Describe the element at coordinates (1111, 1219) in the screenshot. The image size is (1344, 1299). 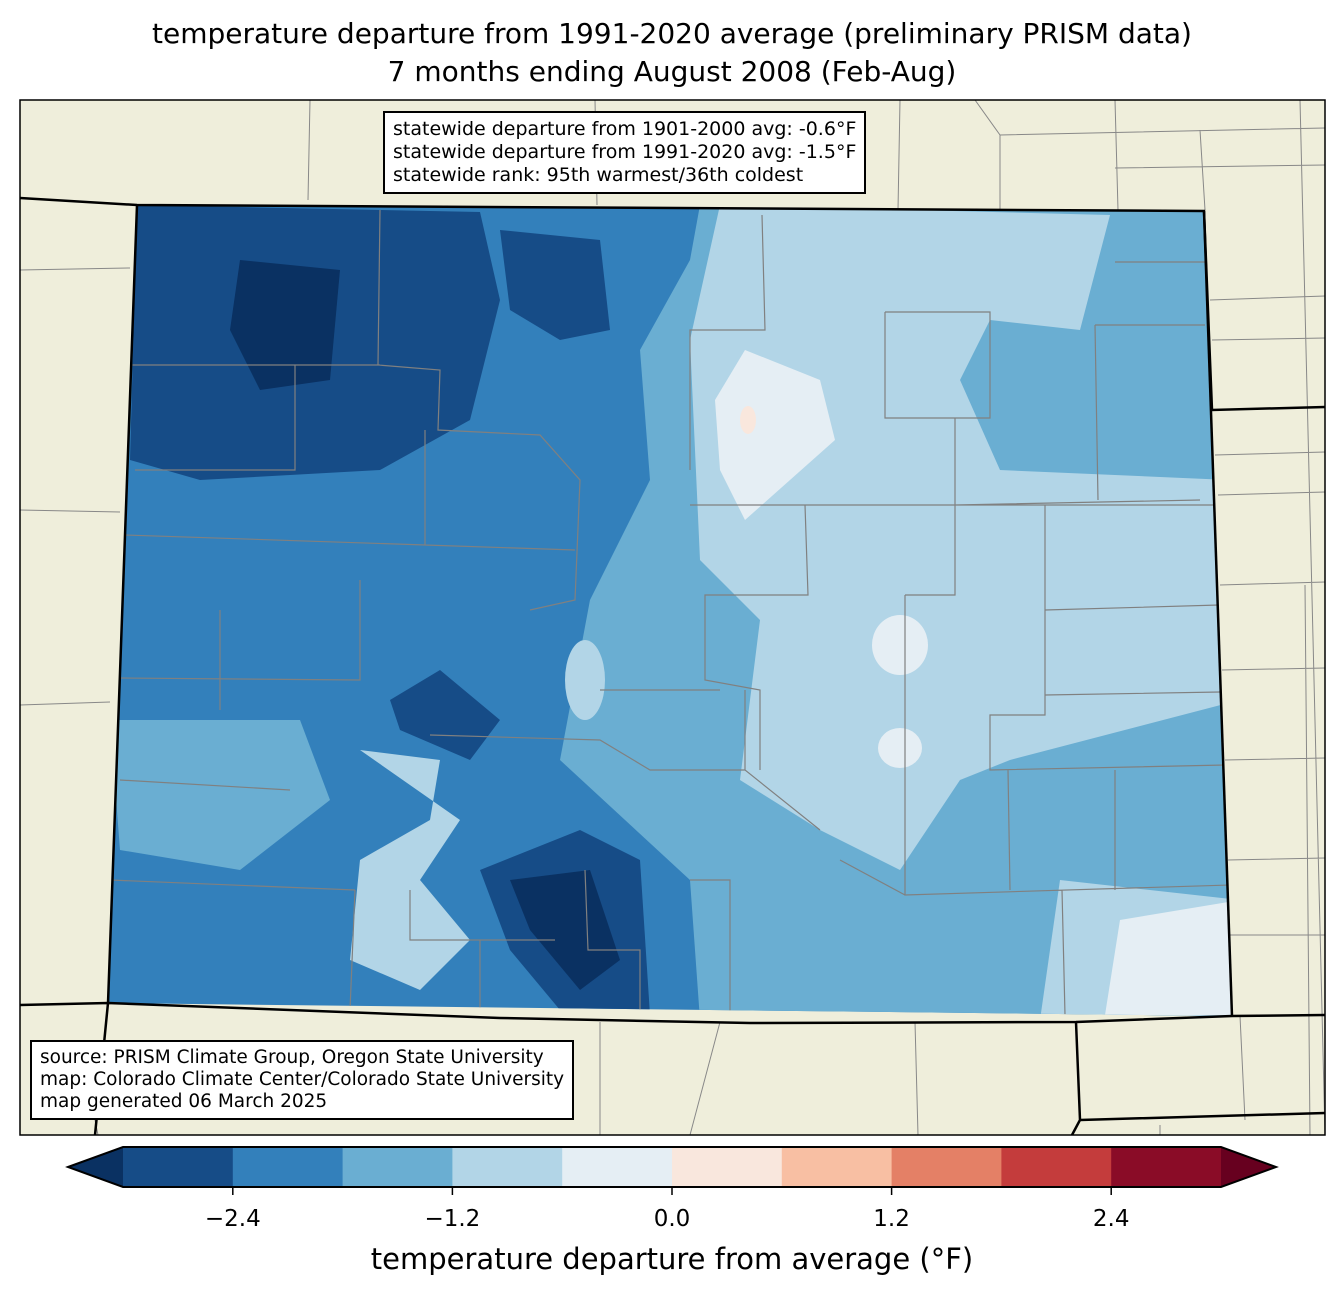
I see `colorbar-tick-label: 2.4` at that location.